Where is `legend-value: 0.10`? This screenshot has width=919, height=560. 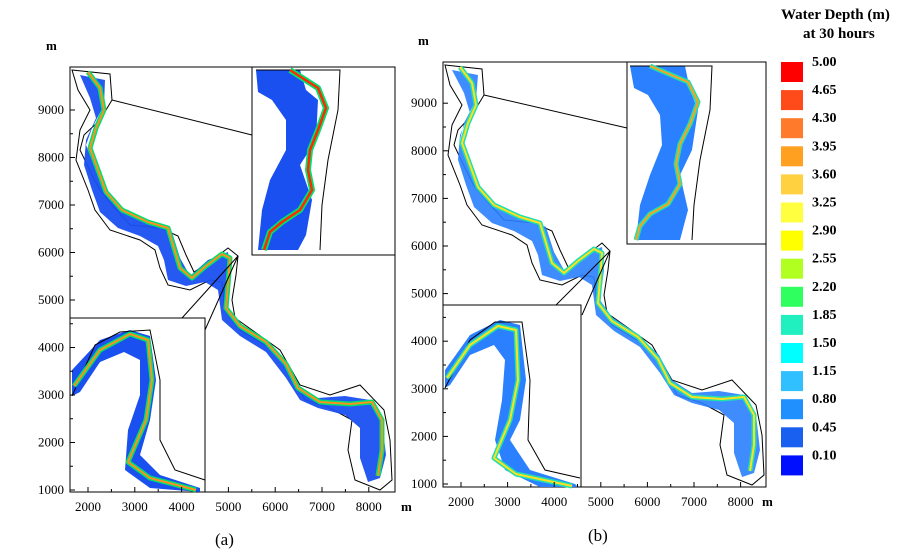
legend-value: 0.10 is located at coordinates (824, 455).